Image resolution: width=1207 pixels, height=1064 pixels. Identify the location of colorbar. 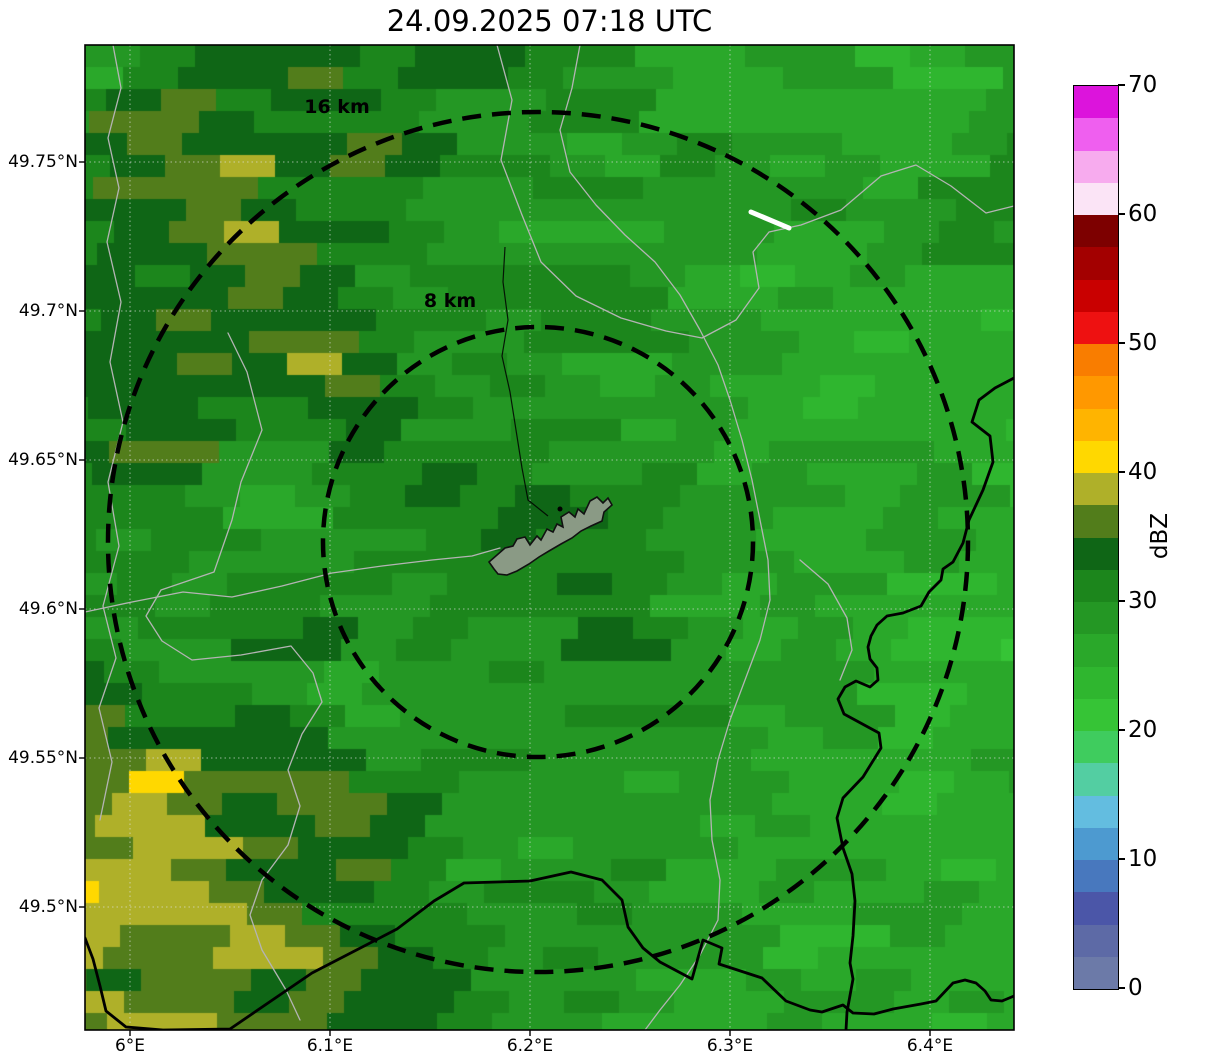
(1096, 537).